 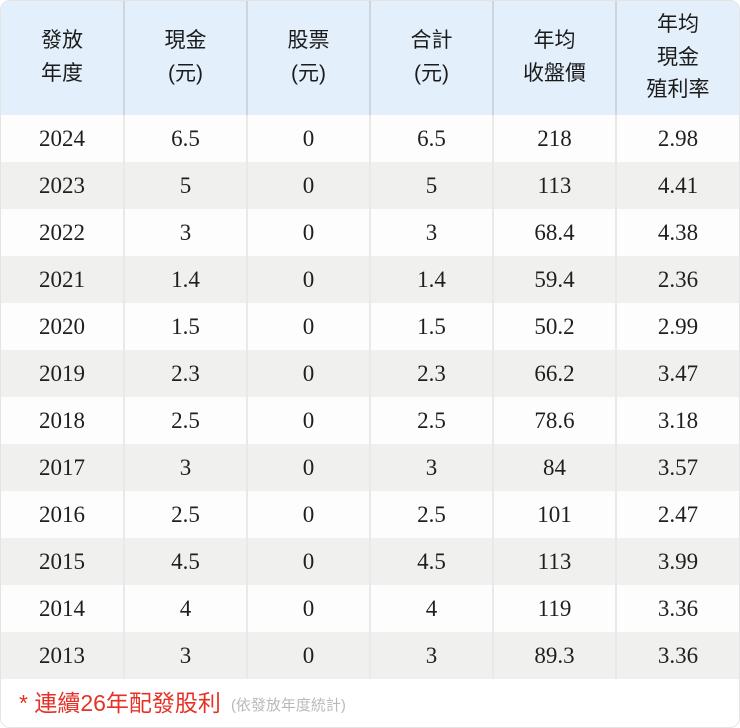 What do you see at coordinates (62, 279) in the screenshot?
I see `cell-year: 2021` at bounding box center [62, 279].